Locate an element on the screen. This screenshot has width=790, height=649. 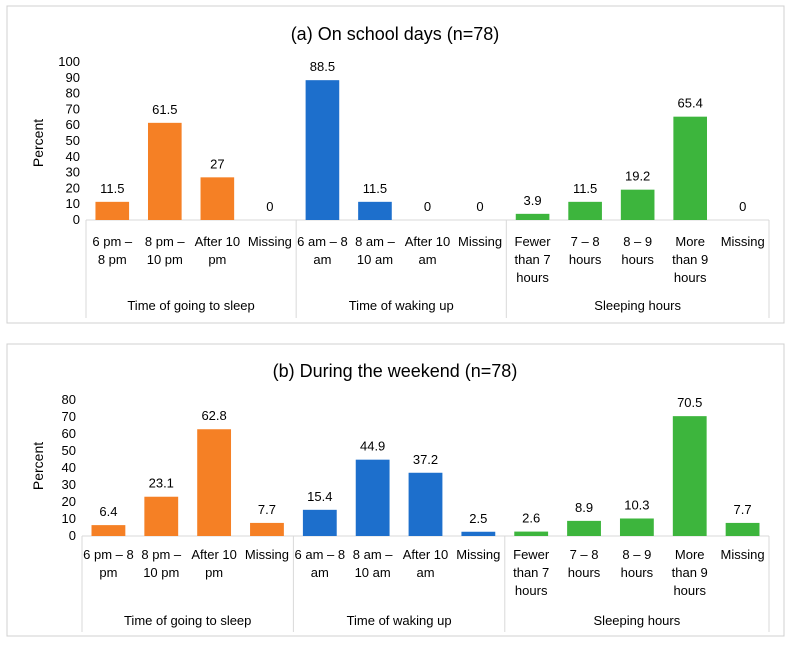
bar-value-label: 62.8 is located at coordinates (213, 415).